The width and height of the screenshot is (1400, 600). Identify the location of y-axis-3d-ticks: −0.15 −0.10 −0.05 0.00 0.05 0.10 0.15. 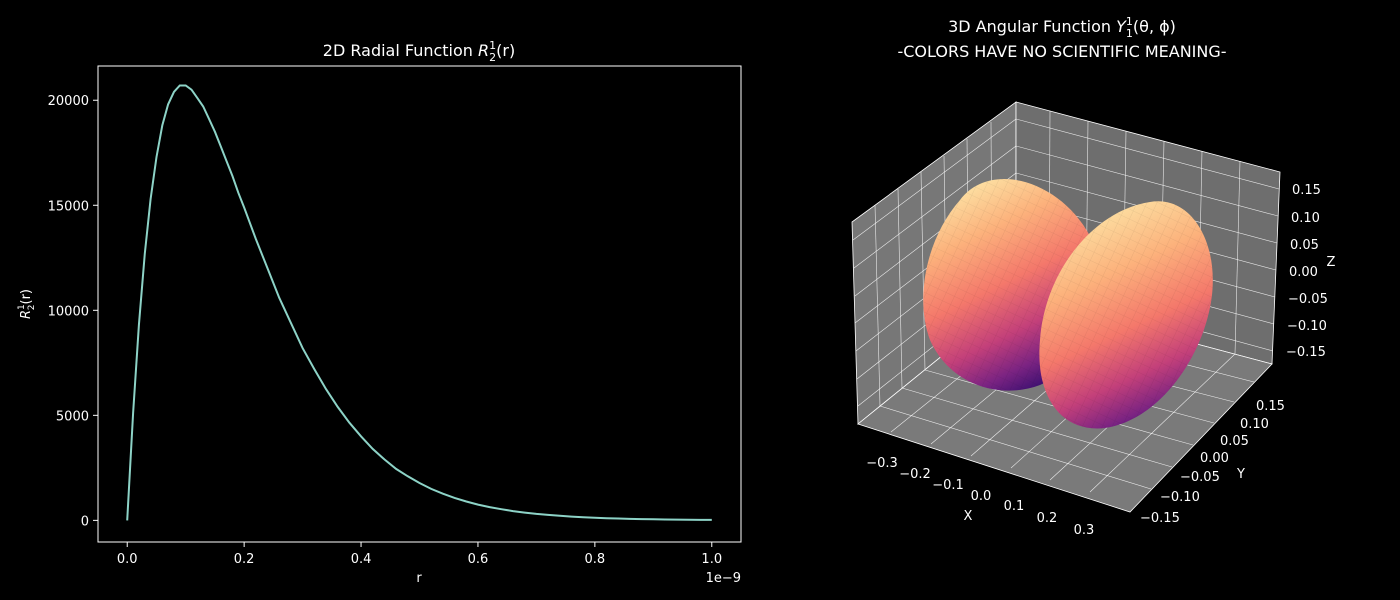
(1212, 462).